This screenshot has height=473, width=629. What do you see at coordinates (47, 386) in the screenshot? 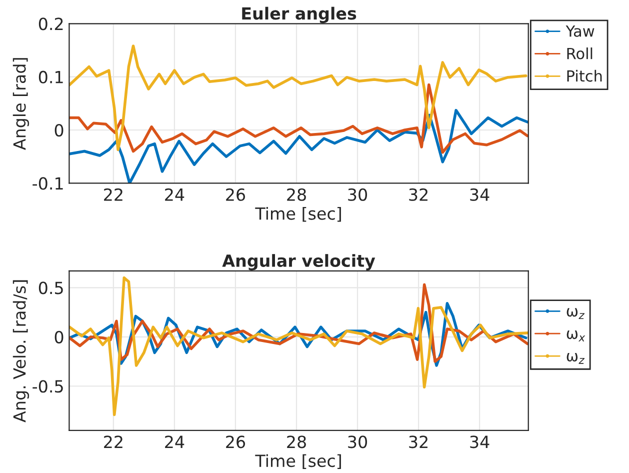
I see `y-tick-label: -0.5` at bounding box center [47, 386].